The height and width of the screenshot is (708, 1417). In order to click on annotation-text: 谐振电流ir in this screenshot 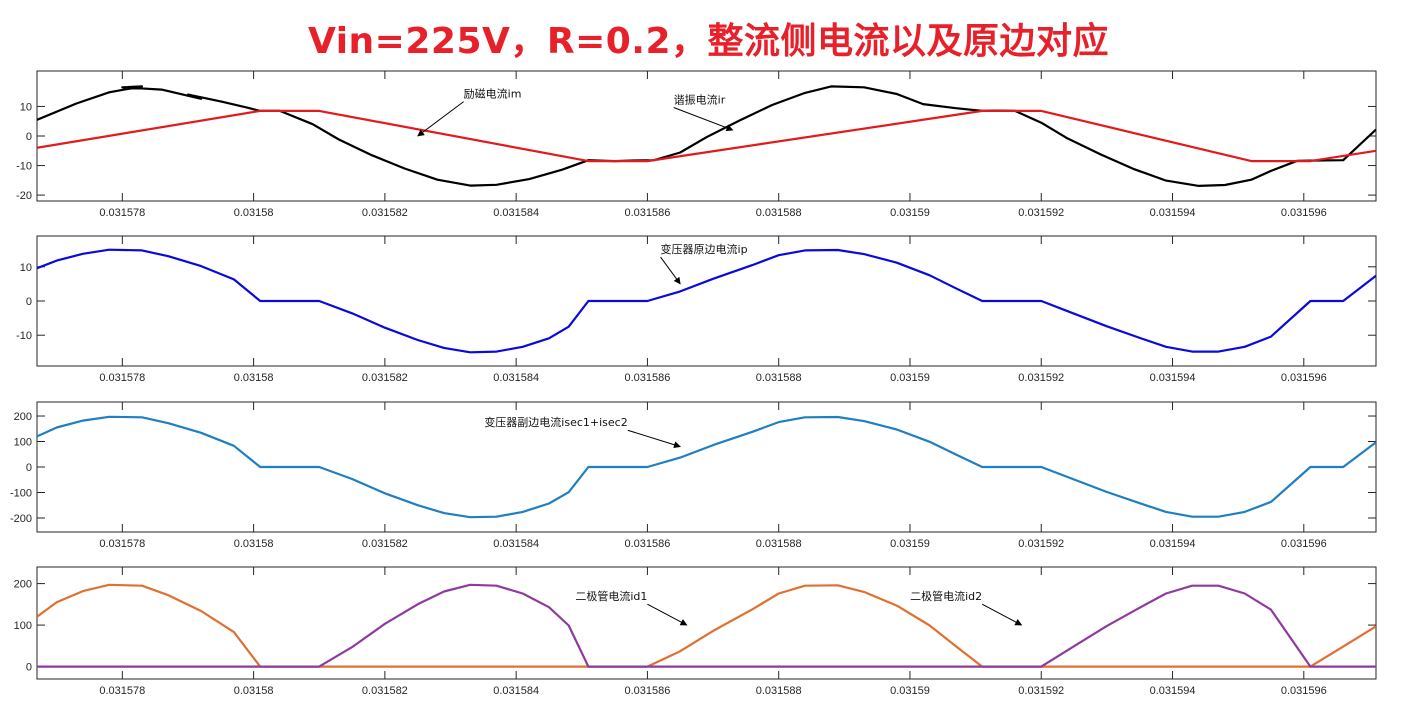, I will do `click(700, 100)`.